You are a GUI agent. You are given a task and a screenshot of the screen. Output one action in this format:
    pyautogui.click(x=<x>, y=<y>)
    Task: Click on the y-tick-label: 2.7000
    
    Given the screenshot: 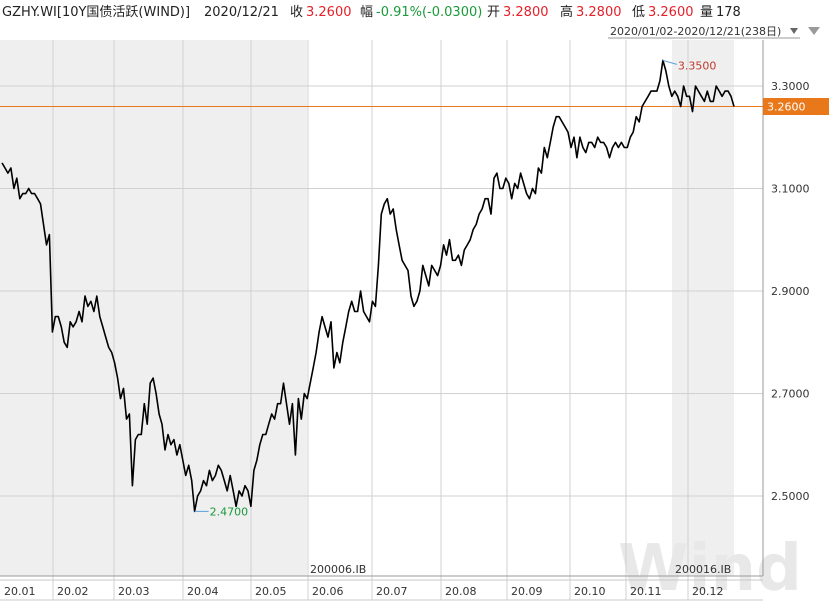 What is the action you would take?
    pyautogui.click(x=790, y=394)
    